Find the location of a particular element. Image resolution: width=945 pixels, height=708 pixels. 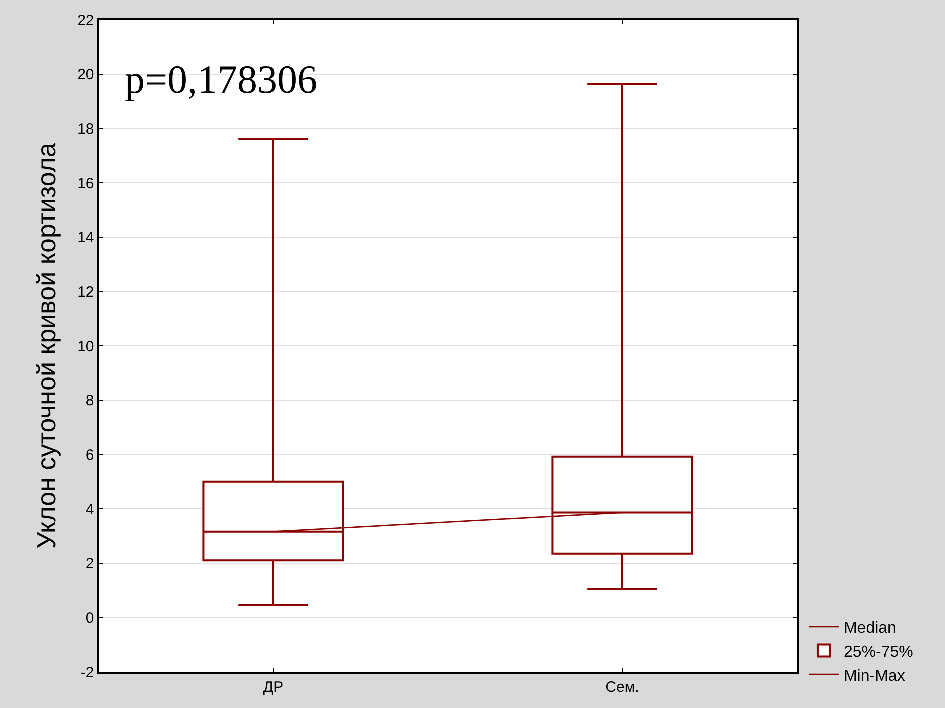

y-tick-label: 6 is located at coordinates (90, 455).